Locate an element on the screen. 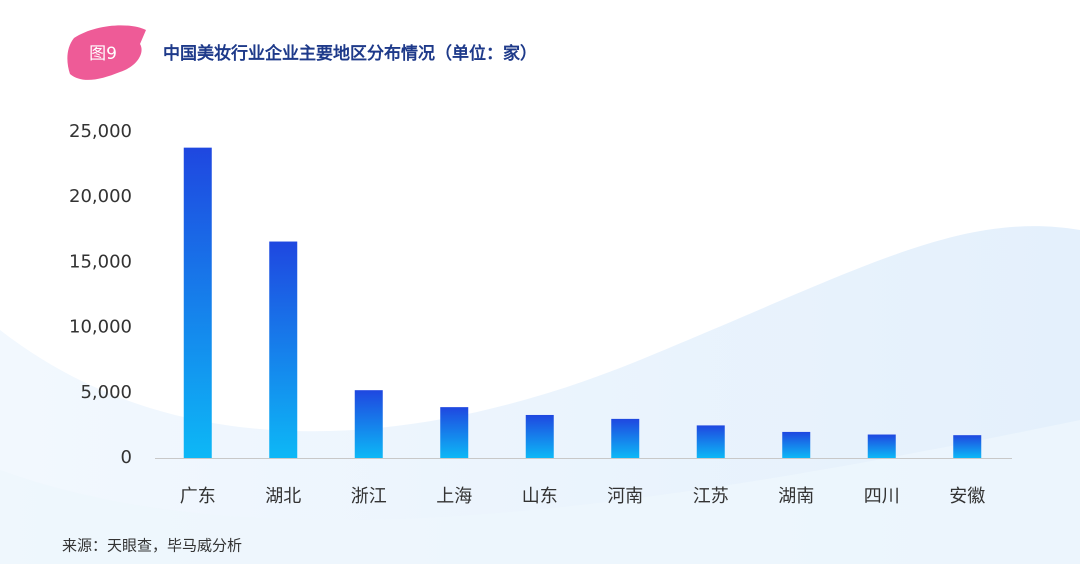 The image size is (1080, 564). y-tick-label: 20,000 is located at coordinates (100, 196).